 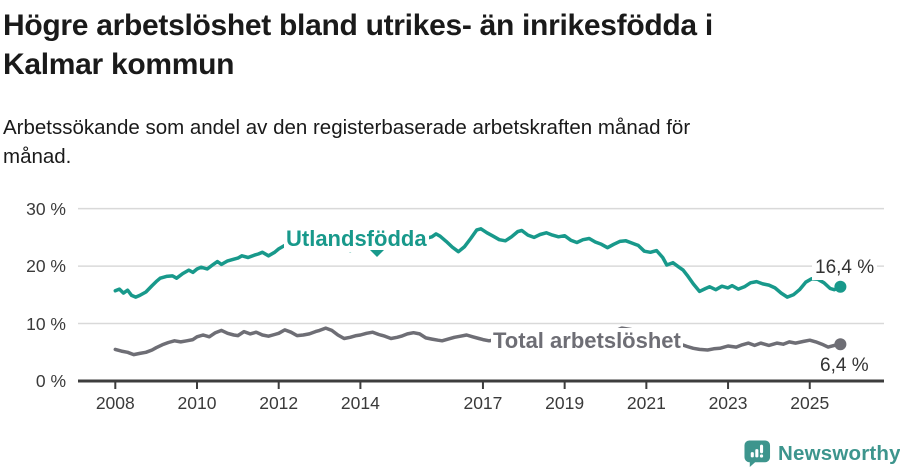 What do you see at coordinates (360, 403) in the screenshot?
I see `x-tick-label: 2014` at bounding box center [360, 403].